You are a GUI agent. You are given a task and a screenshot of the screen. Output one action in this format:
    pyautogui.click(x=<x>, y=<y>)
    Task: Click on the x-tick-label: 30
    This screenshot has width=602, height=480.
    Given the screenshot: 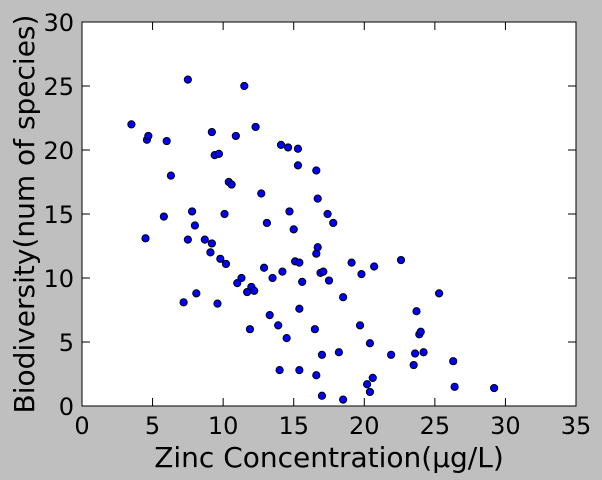 What is the action you would take?
    pyautogui.click(x=505, y=426)
    